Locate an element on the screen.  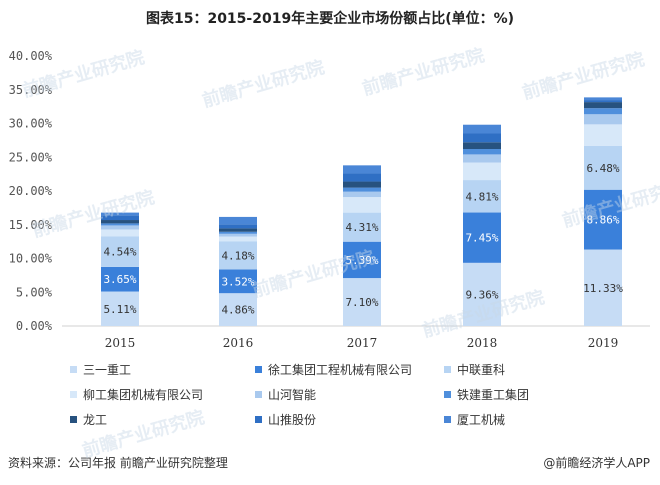
x-tick-label: 2016 is located at coordinates (238, 343).